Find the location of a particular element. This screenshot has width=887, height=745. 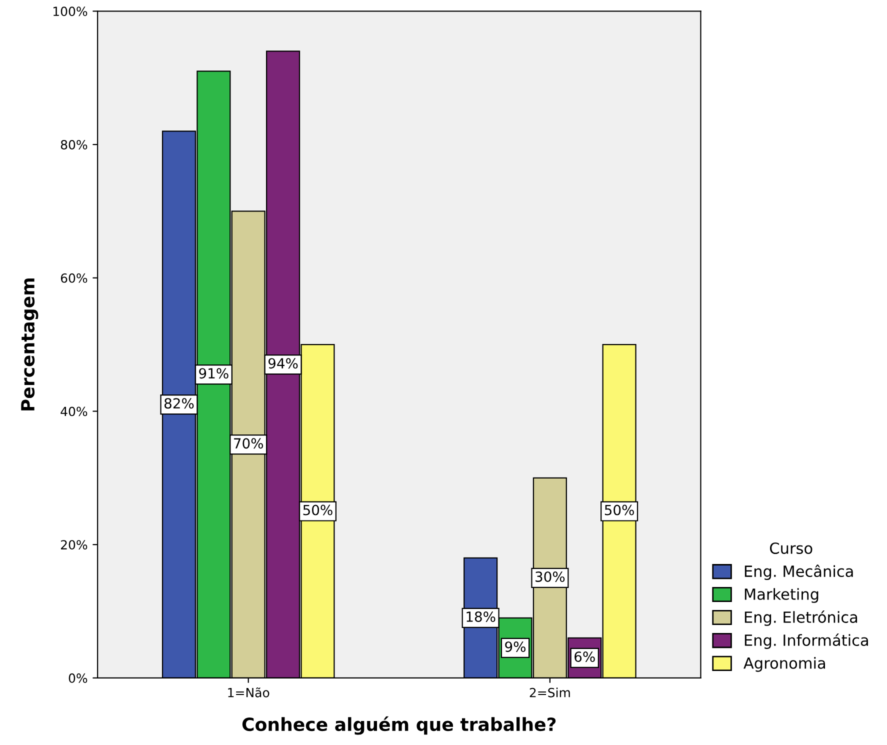

y-tick-label: 80% is located at coordinates (74, 145).